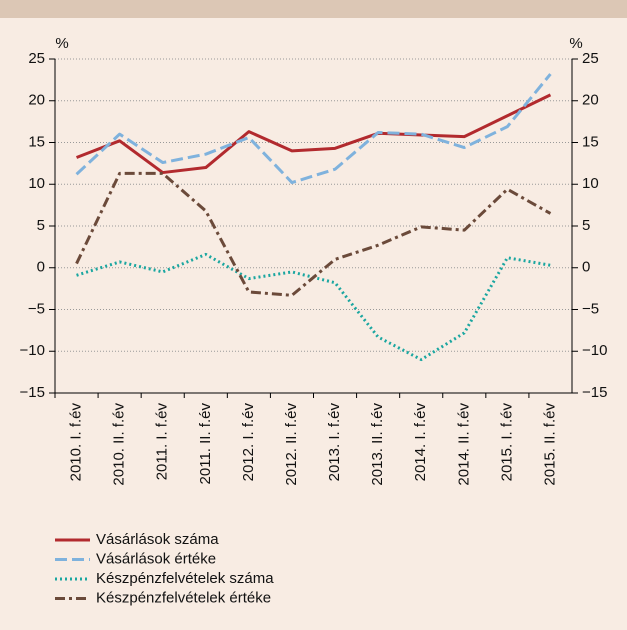 Image resolution: width=627 pixels, height=630 pixels. Describe the element at coordinates (248, 442) in the screenshot. I see `x-tick-label: 2012. I. f.év` at that location.